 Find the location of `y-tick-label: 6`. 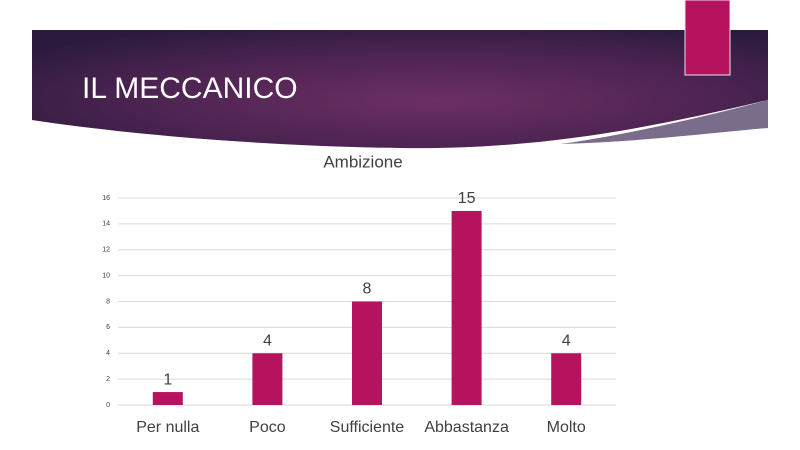

y-tick-label: 6 is located at coordinates (108, 327).